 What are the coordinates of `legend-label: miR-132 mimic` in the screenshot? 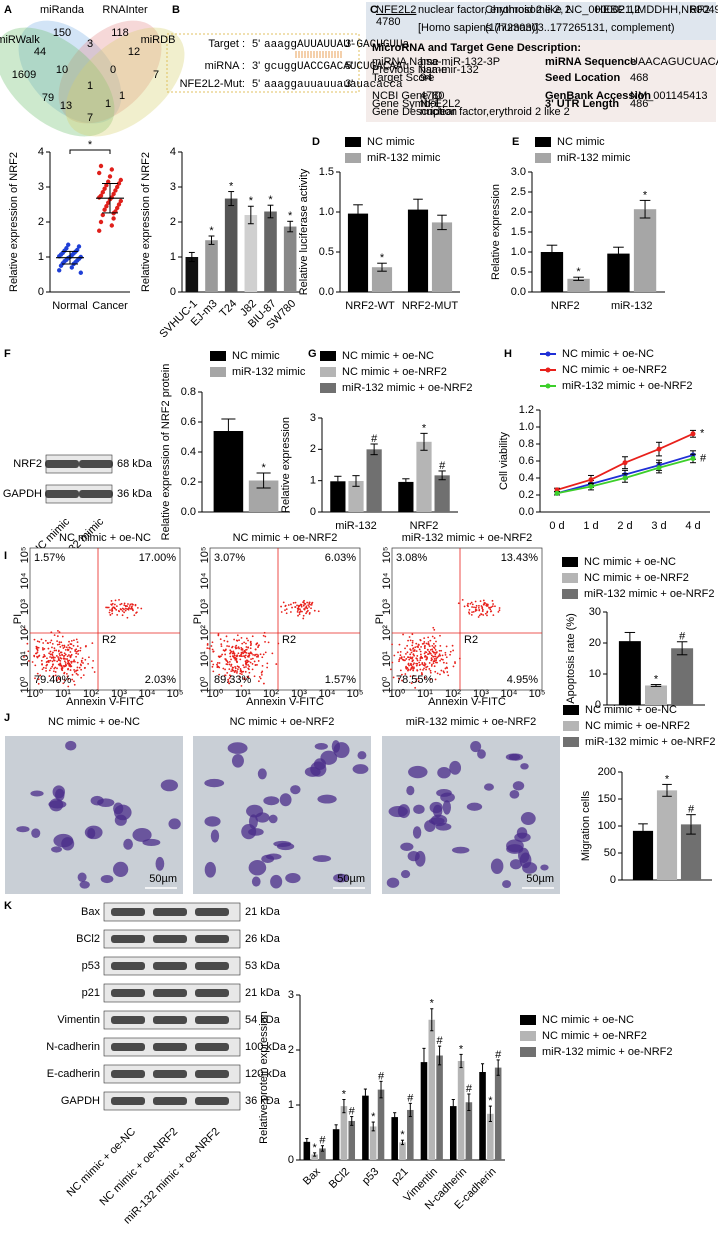 It's located at (269, 372).